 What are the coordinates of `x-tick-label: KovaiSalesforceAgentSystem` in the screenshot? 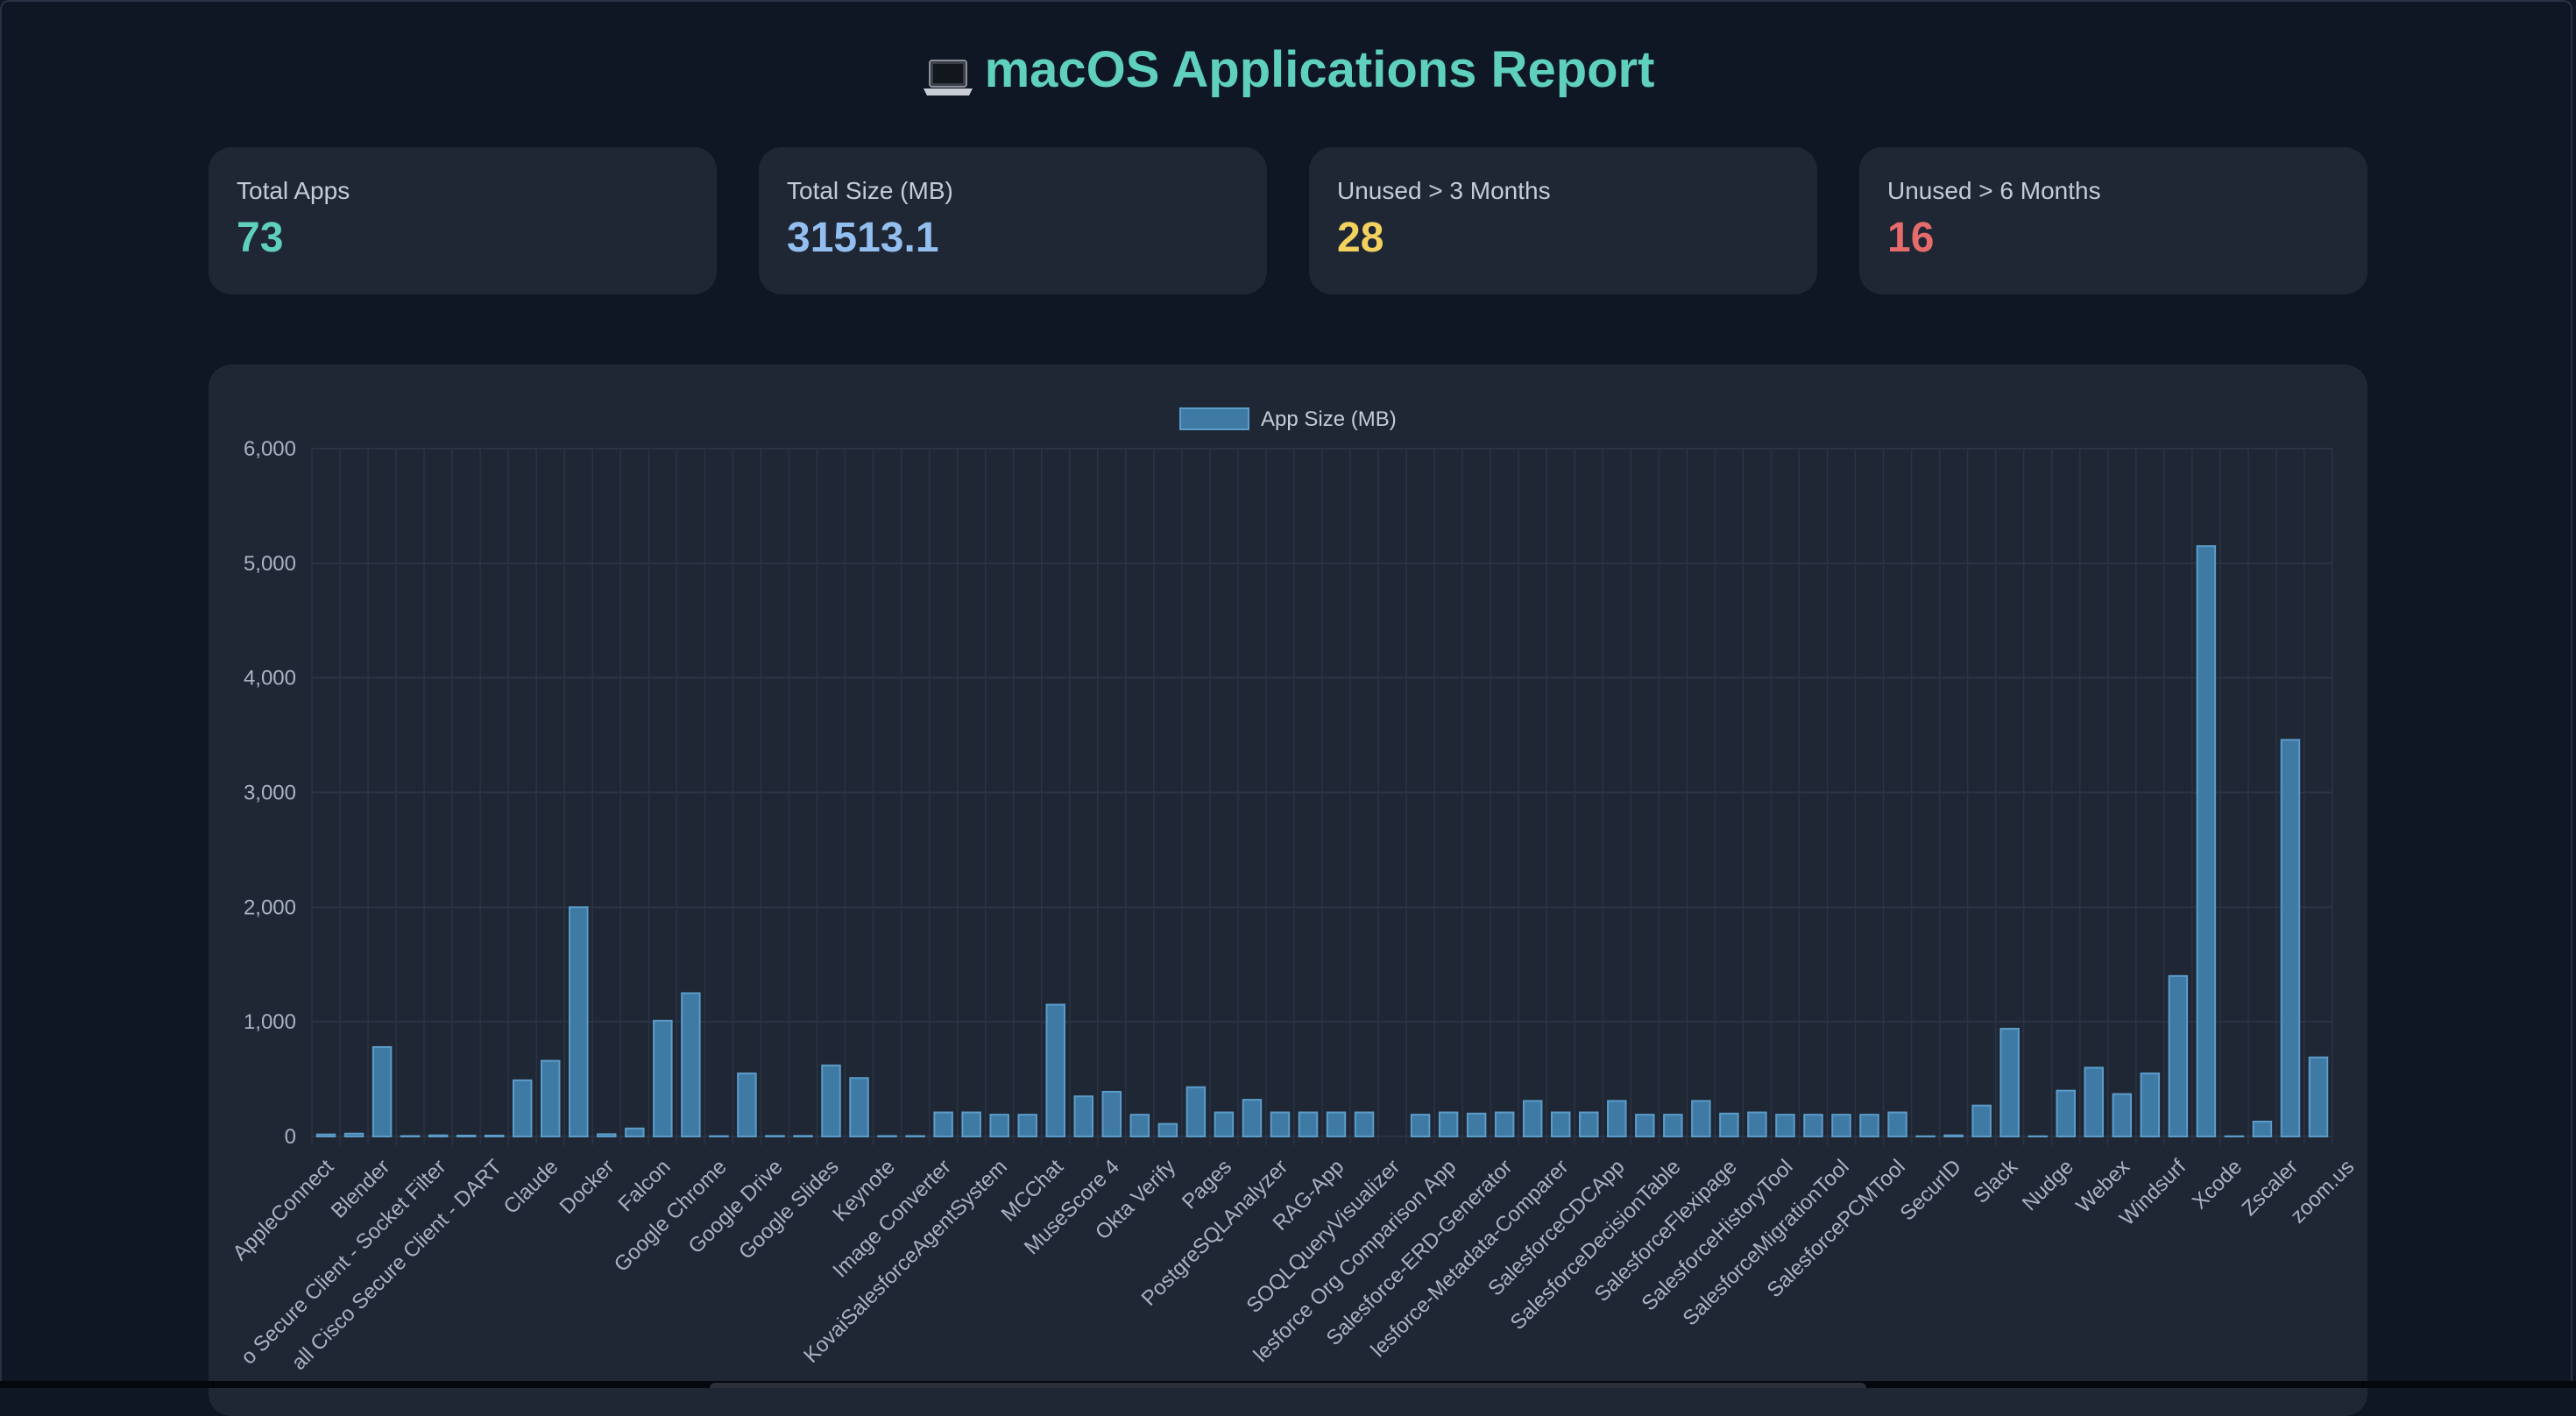 It's located at (905, 1261).